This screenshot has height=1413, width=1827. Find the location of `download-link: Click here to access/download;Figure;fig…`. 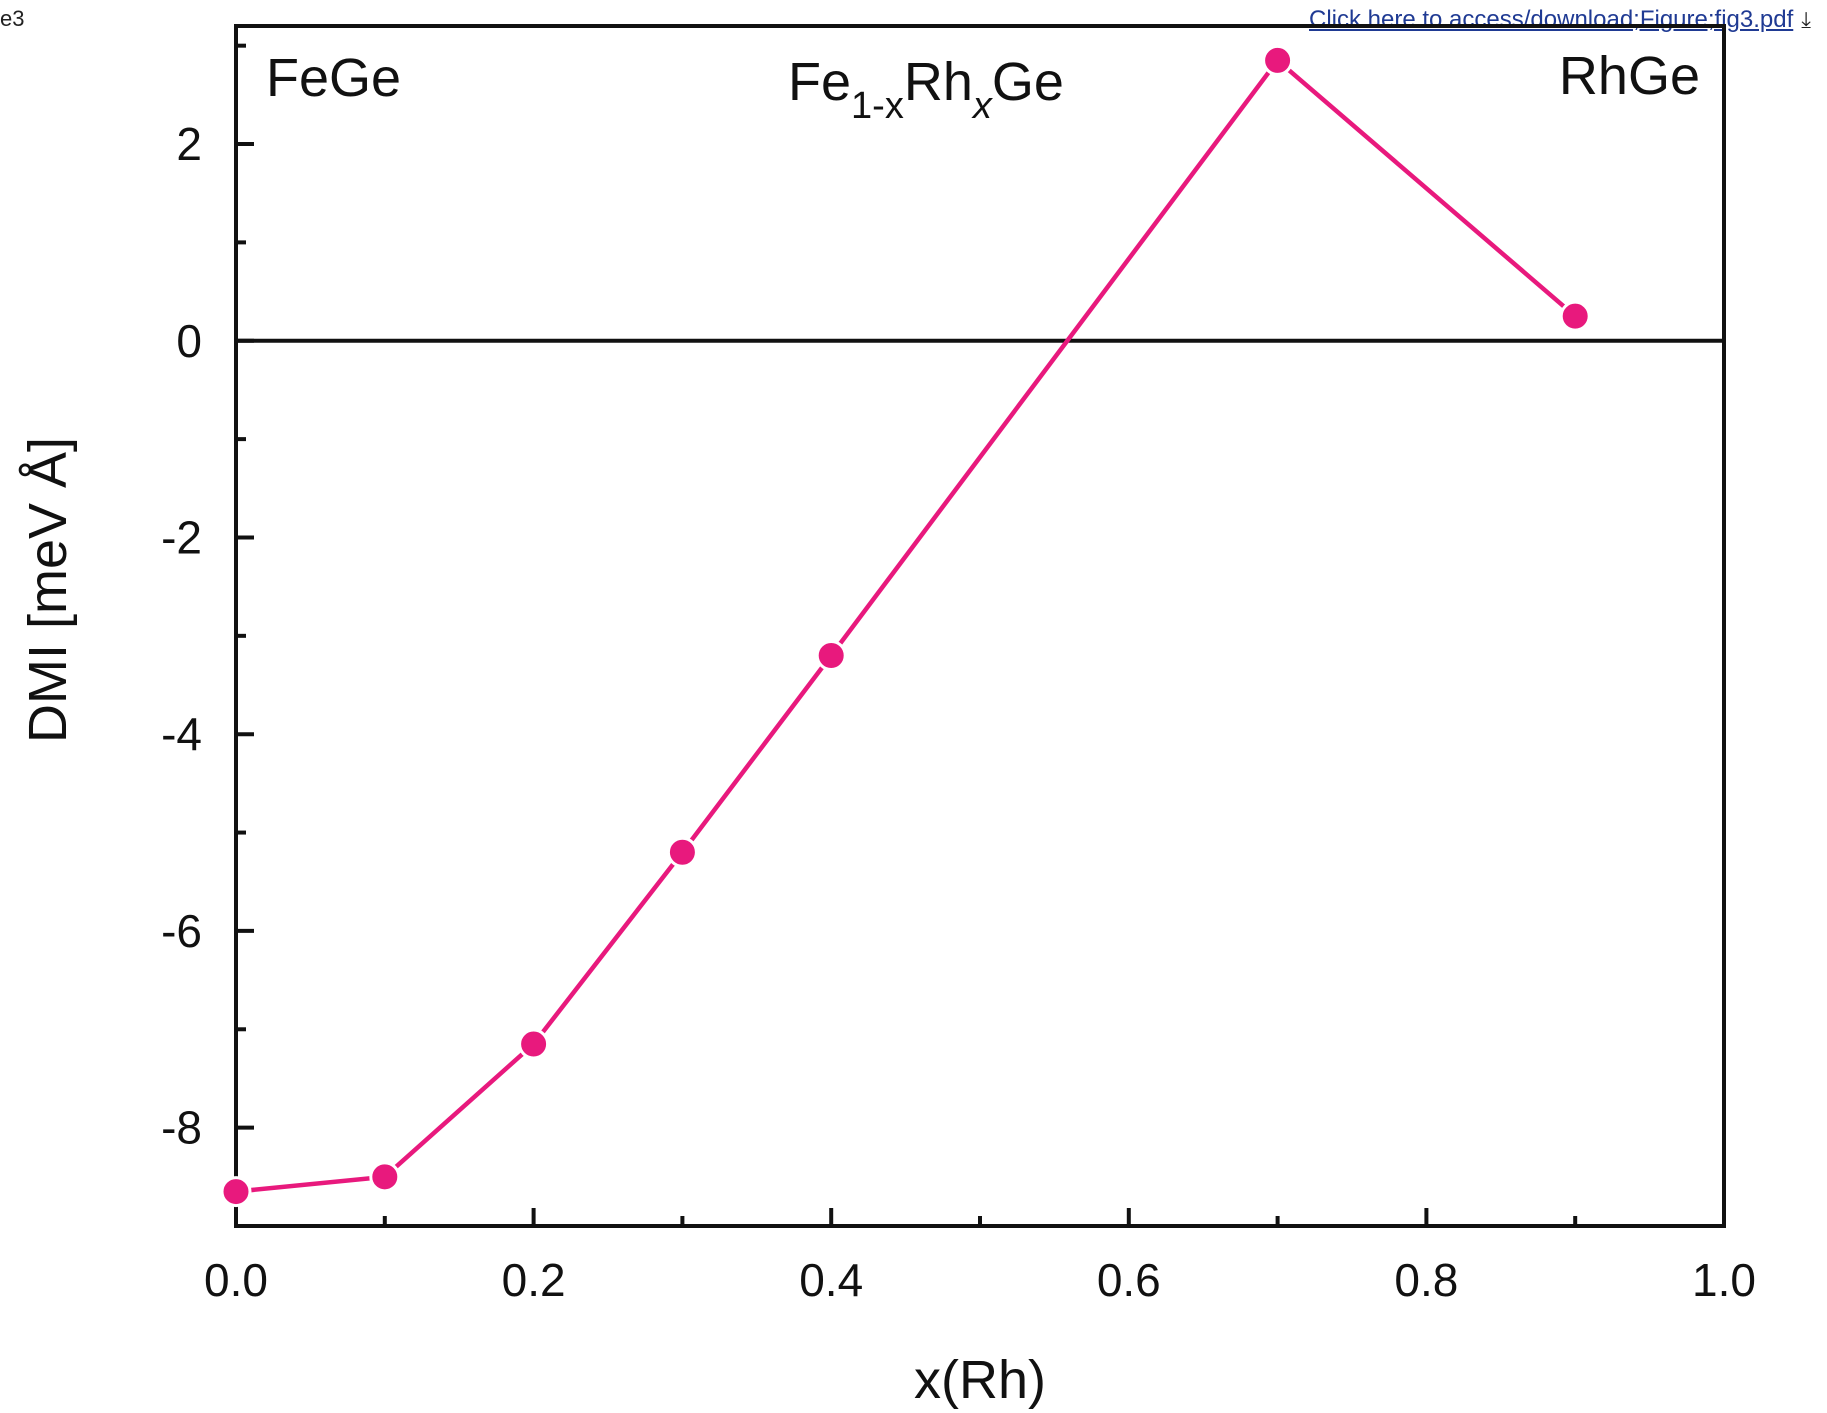

download-link: Click here to access/download;Figure;fig… is located at coordinates (1560, 20).